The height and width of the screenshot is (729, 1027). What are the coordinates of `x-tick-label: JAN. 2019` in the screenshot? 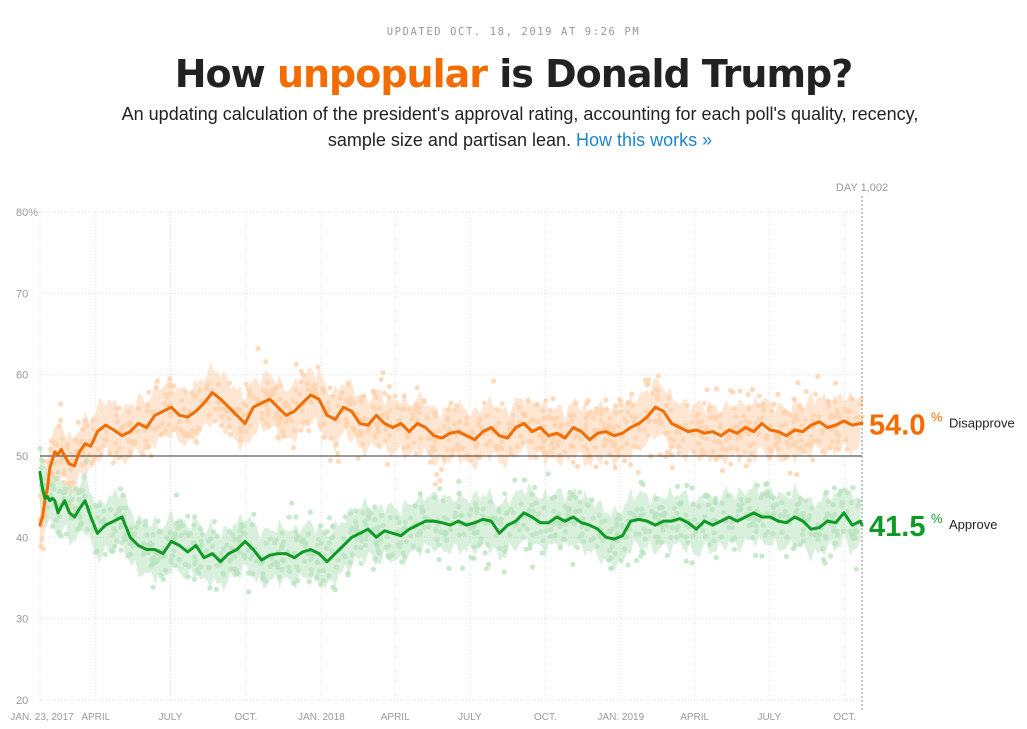 It's located at (620, 717).